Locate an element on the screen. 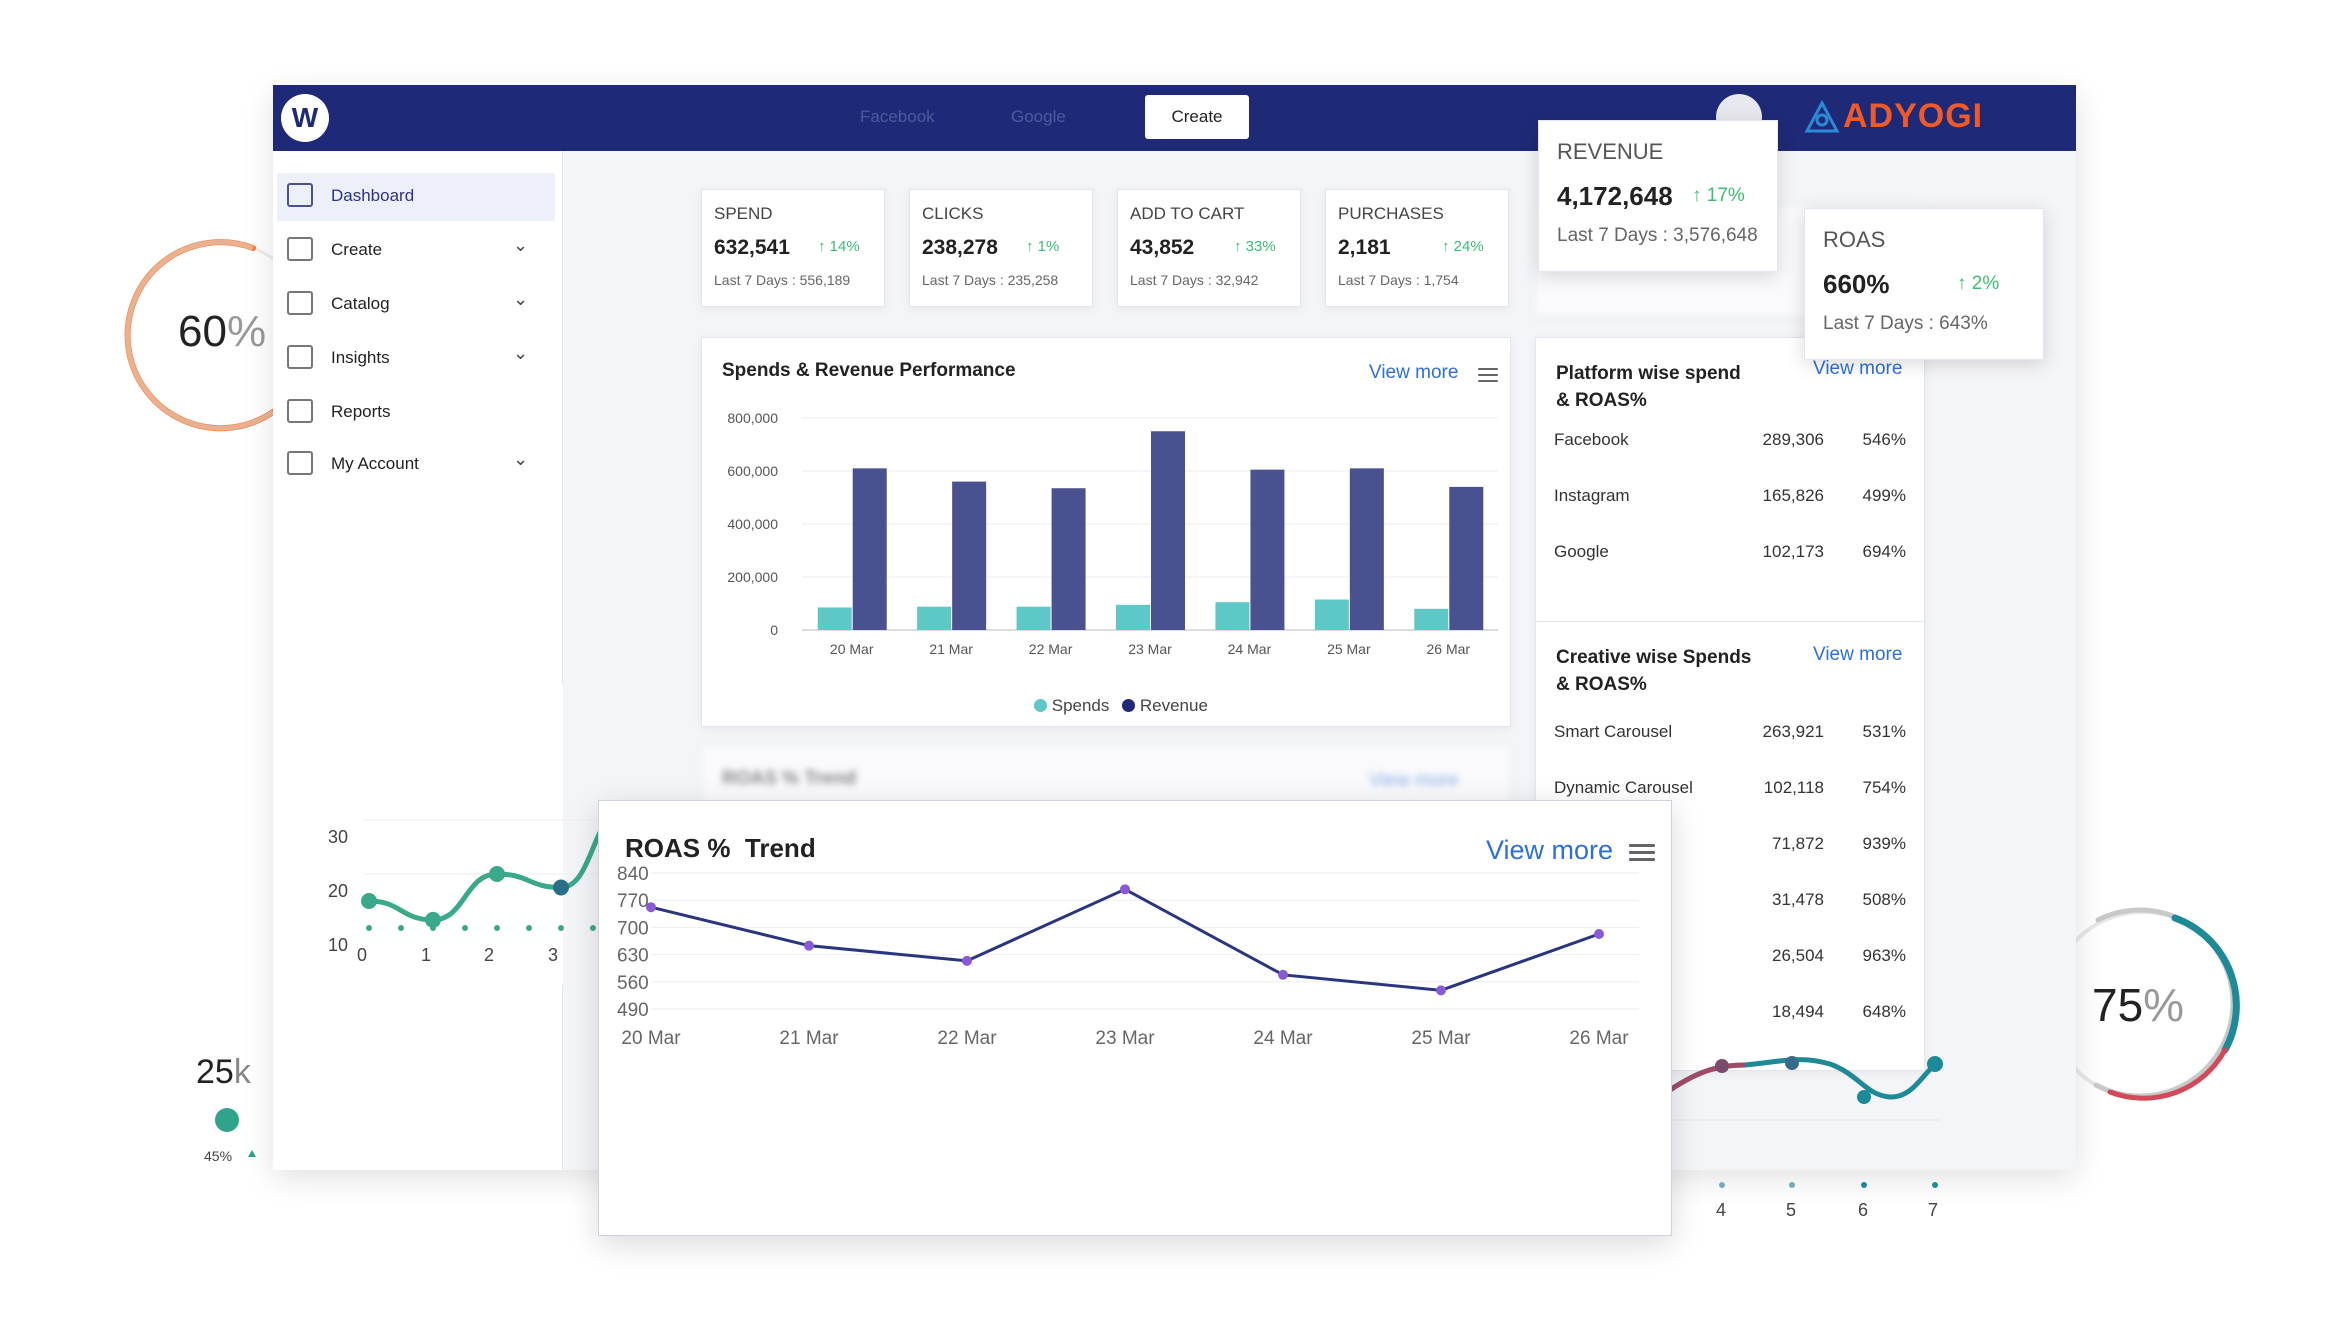  kpi-change: ↑ 33% is located at coordinates (1255, 246).